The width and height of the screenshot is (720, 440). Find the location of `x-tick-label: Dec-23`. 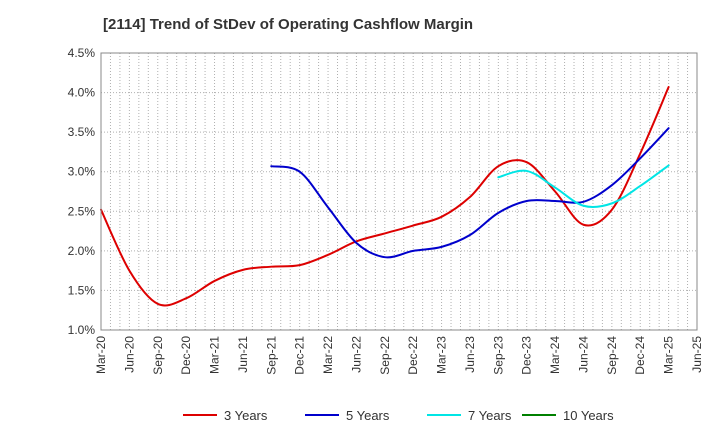

x-tick-label: Dec-23 is located at coordinates (527, 355).